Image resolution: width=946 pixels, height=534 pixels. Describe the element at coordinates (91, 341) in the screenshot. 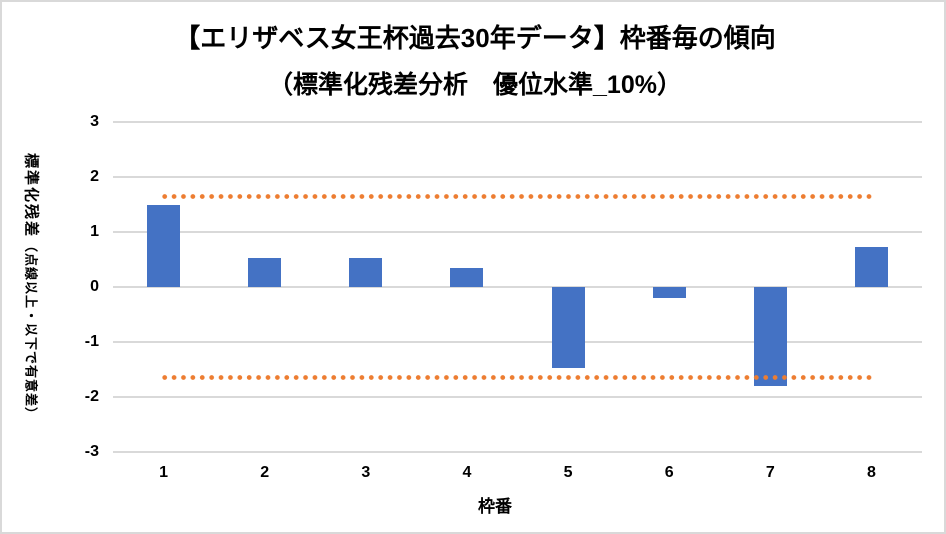

I see `y-tick-label: -1` at that location.